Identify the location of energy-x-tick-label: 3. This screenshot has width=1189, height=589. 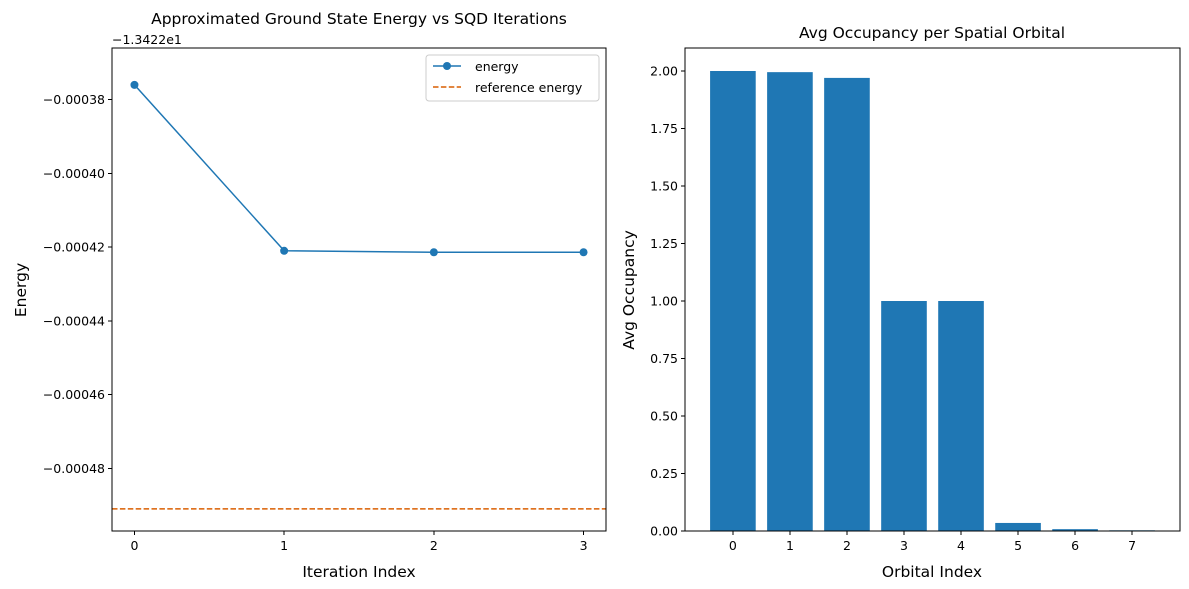
(584, 545).